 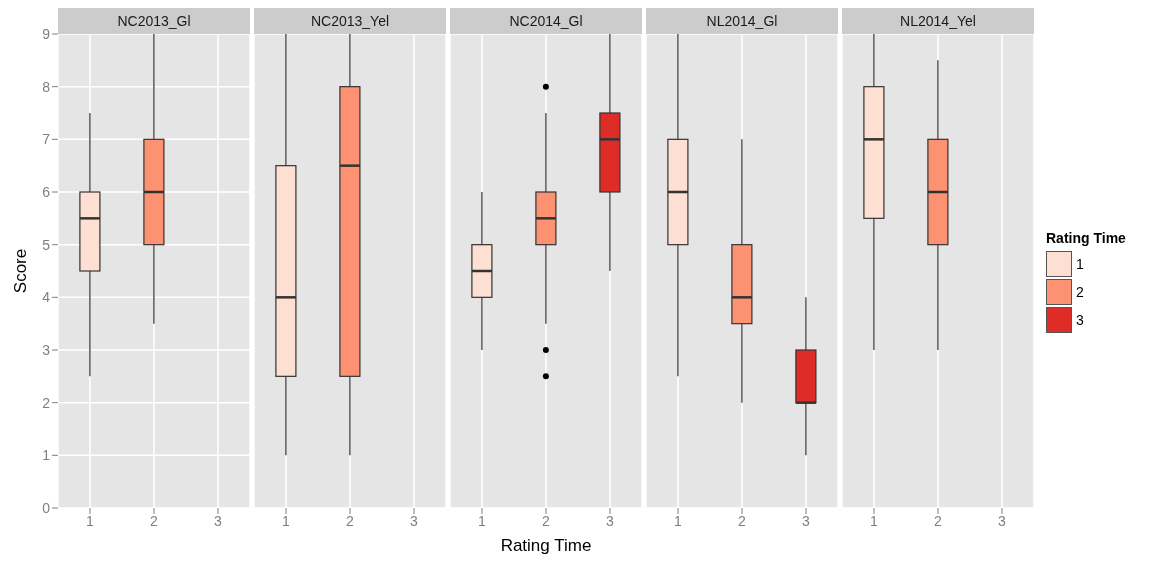 I want to click on y-tick-label: 6, so click(x=46, y=191).